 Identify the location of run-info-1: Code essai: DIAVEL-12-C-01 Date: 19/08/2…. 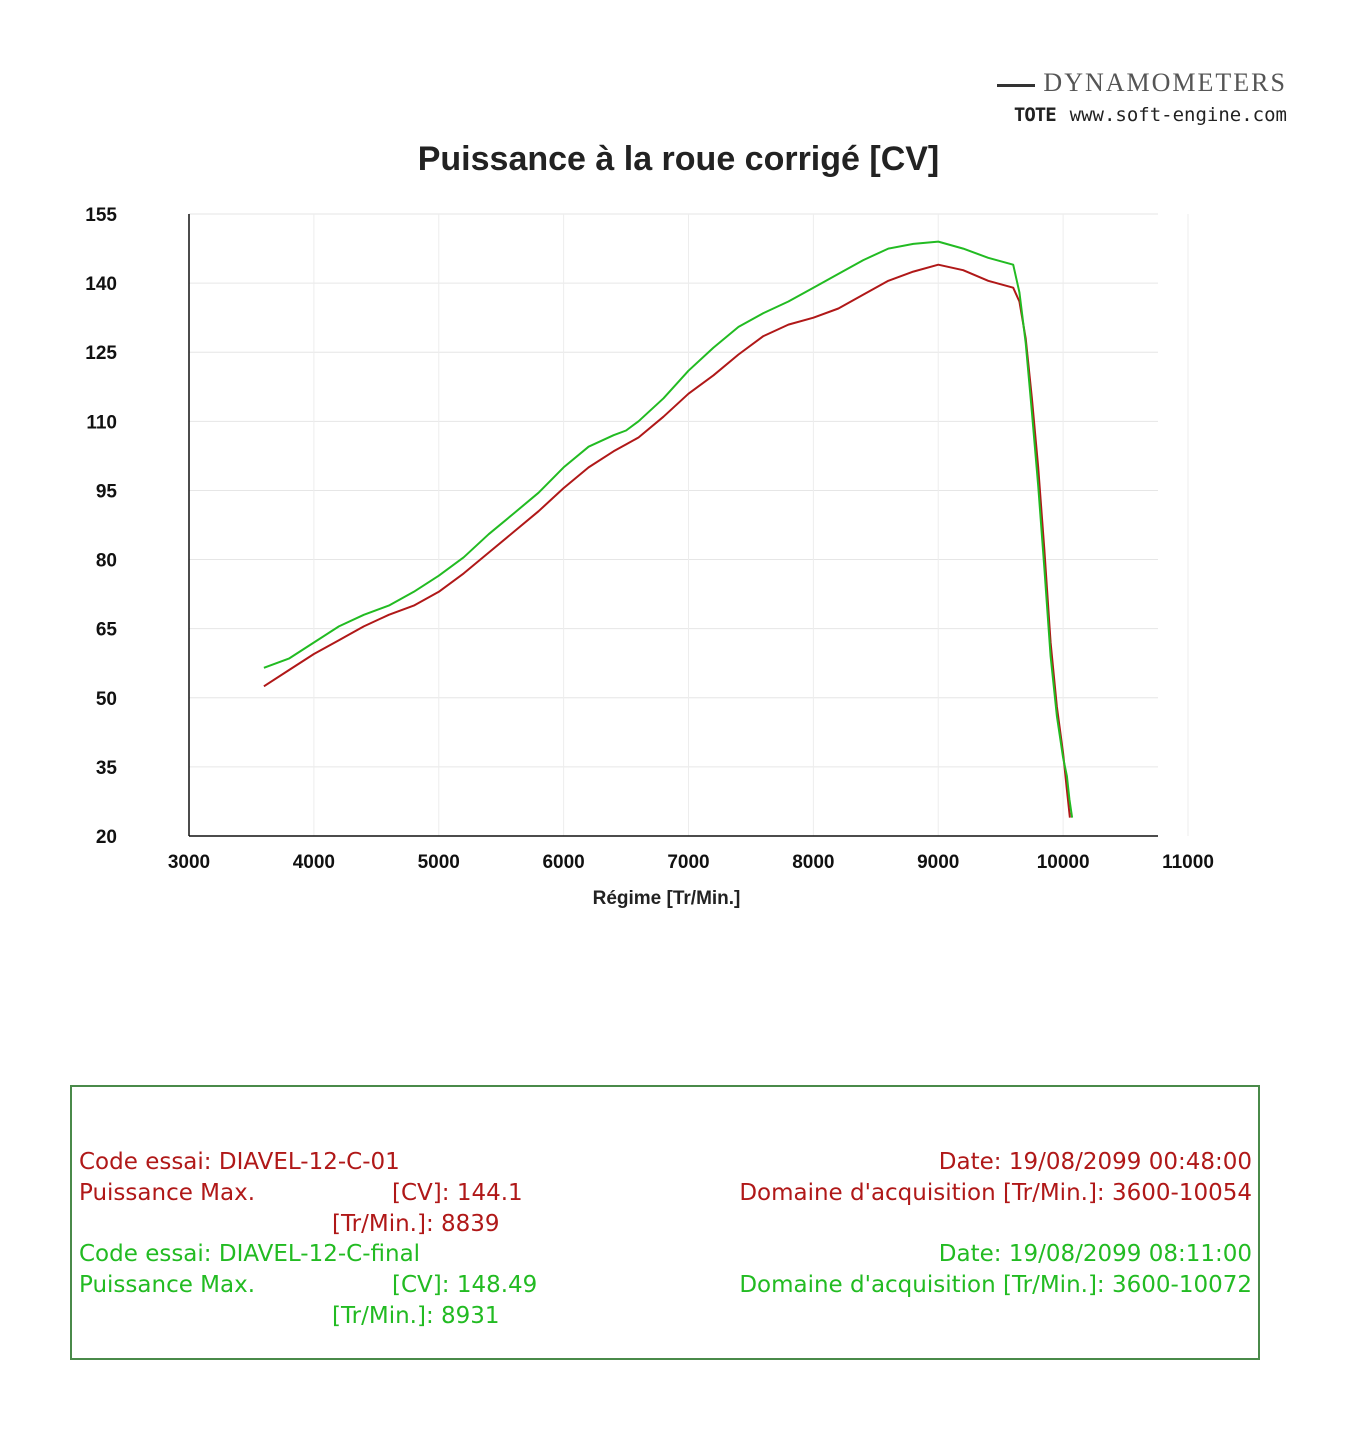
(665, 1195).